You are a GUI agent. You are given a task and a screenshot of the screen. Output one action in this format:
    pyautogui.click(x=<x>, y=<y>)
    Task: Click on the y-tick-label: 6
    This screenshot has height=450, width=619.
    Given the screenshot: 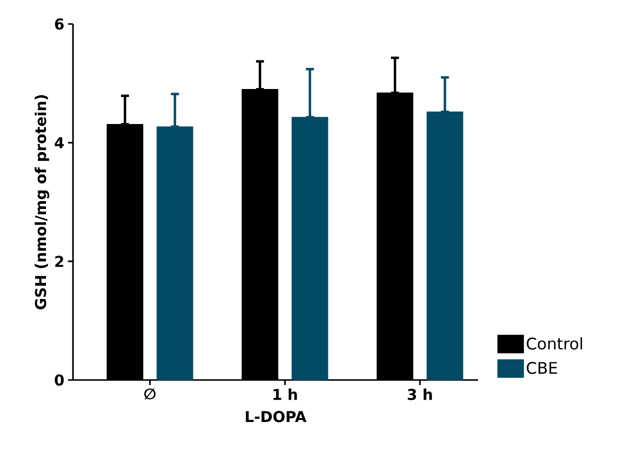 What is the action you would take?
    pyautogui.click(x=59, y=24)
    